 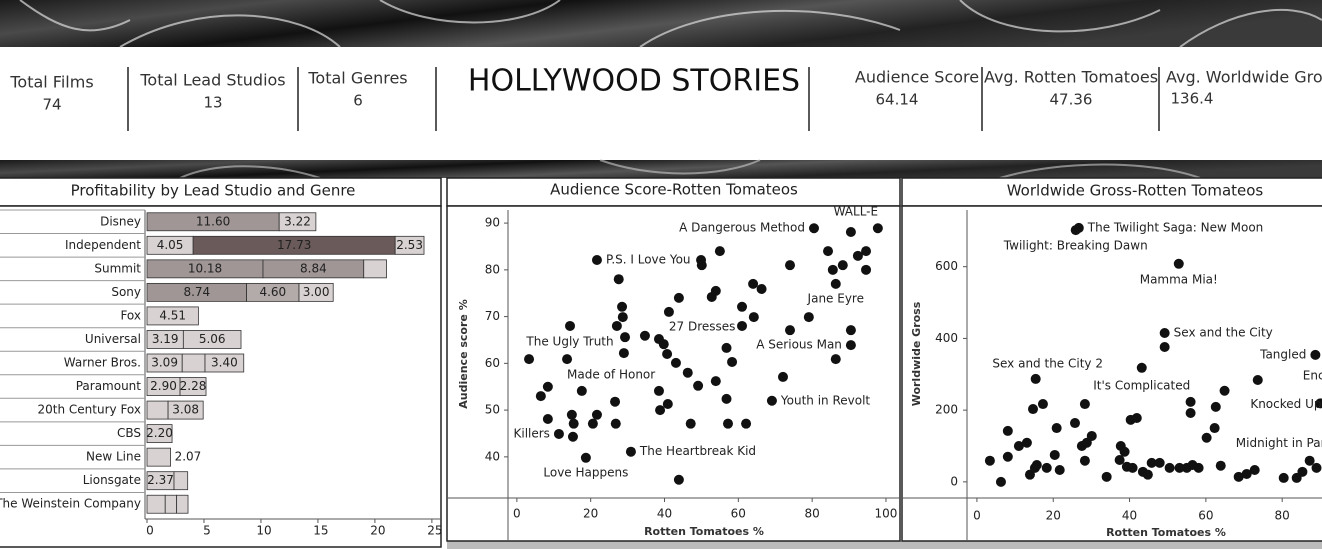 What do you see at coordinates (886, 514) in the screenshot?
I see `x-tick-label: 100` at bounding box center [886, 514].